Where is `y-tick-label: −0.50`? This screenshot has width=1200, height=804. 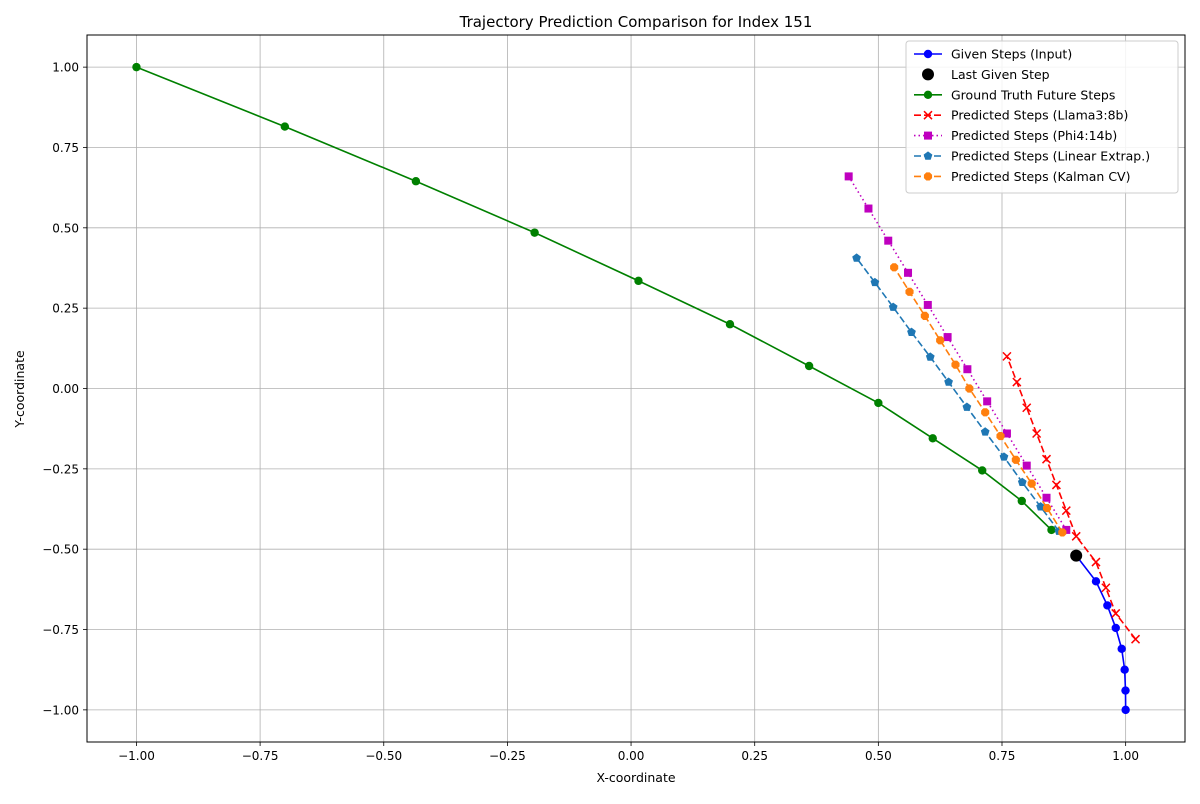 y-tick-label: −0.50 is located at coordinates (60, 550).